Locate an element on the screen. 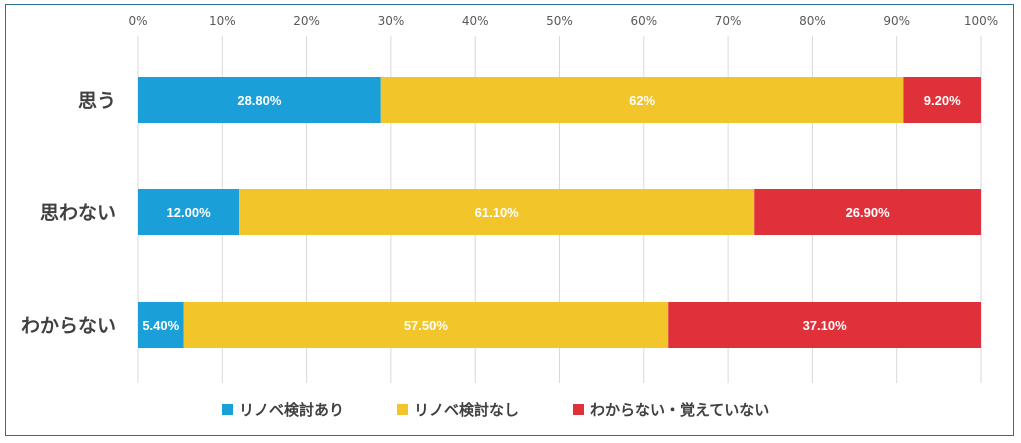 The width and height of the screenshot is (1021, 443). category-label: 思う is located at coordinates (97, 101).